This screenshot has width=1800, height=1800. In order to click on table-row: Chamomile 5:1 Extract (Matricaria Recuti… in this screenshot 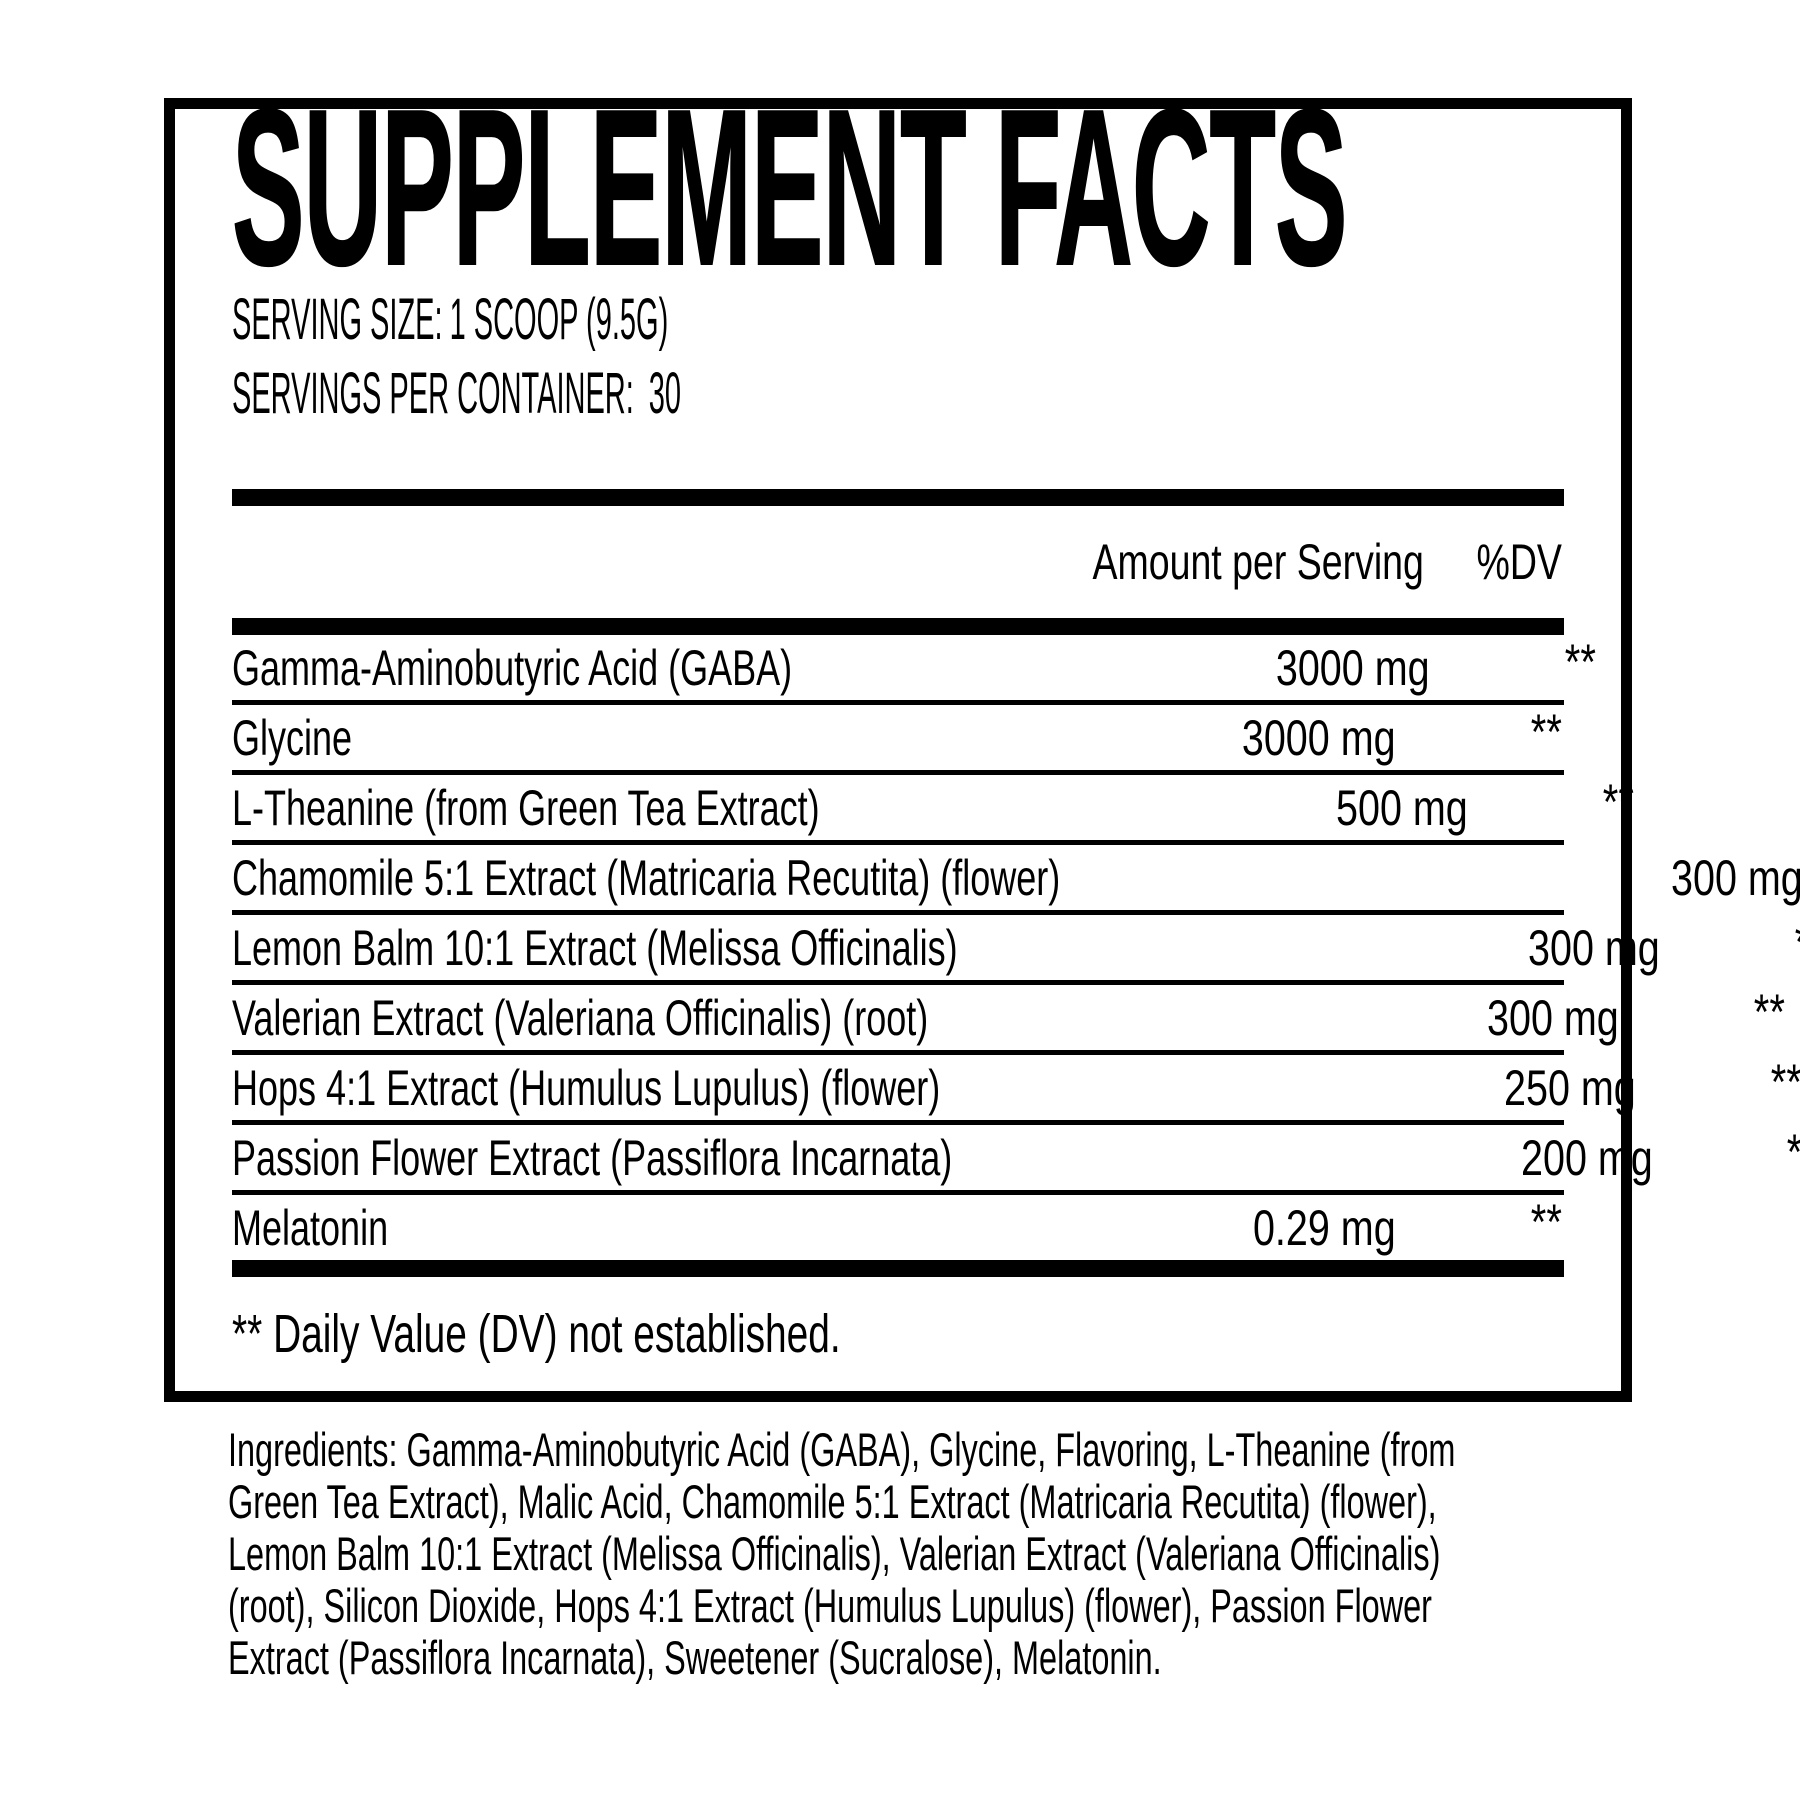, I will do `click(1016, 880)`.